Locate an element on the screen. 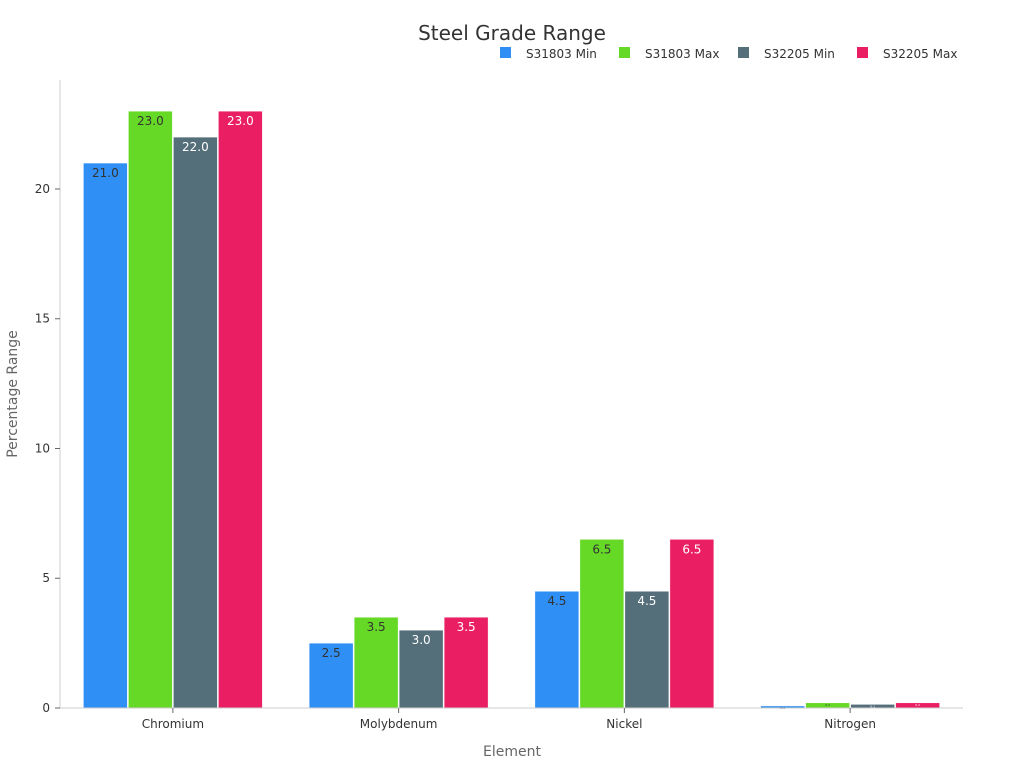 This screenshot has width=1024, height=768. y-axis-label: Percentage Range is located at coordinates (13, 394).